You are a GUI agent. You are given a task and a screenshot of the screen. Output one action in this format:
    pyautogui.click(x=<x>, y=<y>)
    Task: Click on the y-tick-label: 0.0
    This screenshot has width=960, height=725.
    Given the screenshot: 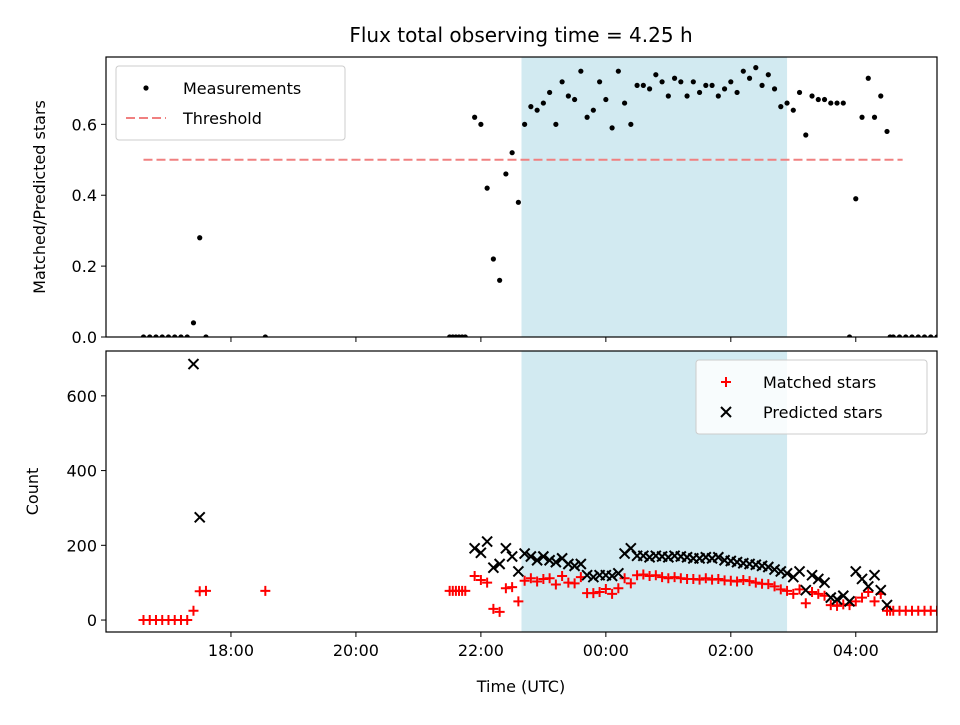 What is the action you would take?
    pyautogui.click(x=84, y=337)
    